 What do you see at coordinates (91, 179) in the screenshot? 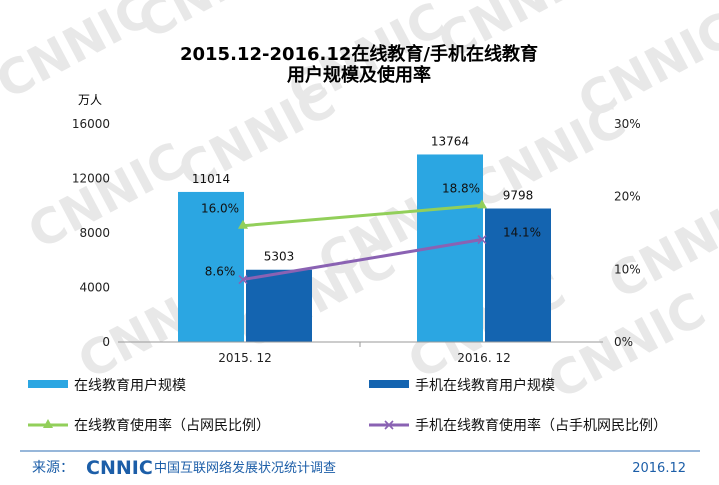
I see `left-tick-label: 12000` at bounding box center [91, 179].